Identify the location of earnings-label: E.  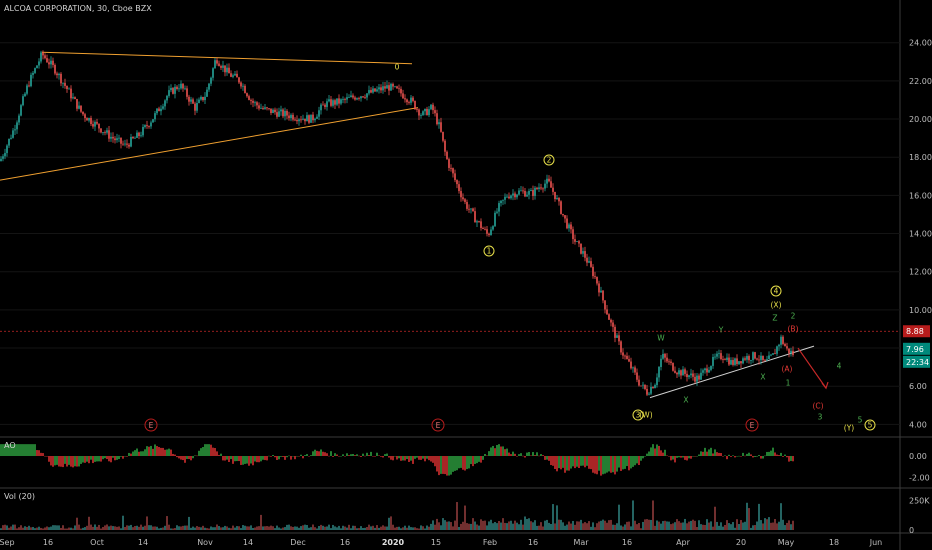
(752, 425).